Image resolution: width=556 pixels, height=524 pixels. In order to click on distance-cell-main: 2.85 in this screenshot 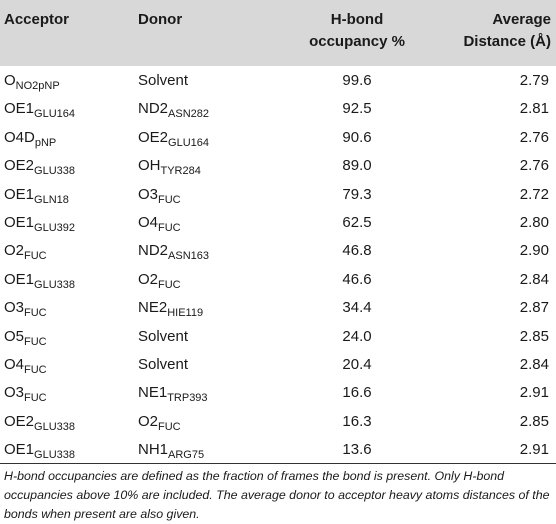, I will do `click(534, 421)`.